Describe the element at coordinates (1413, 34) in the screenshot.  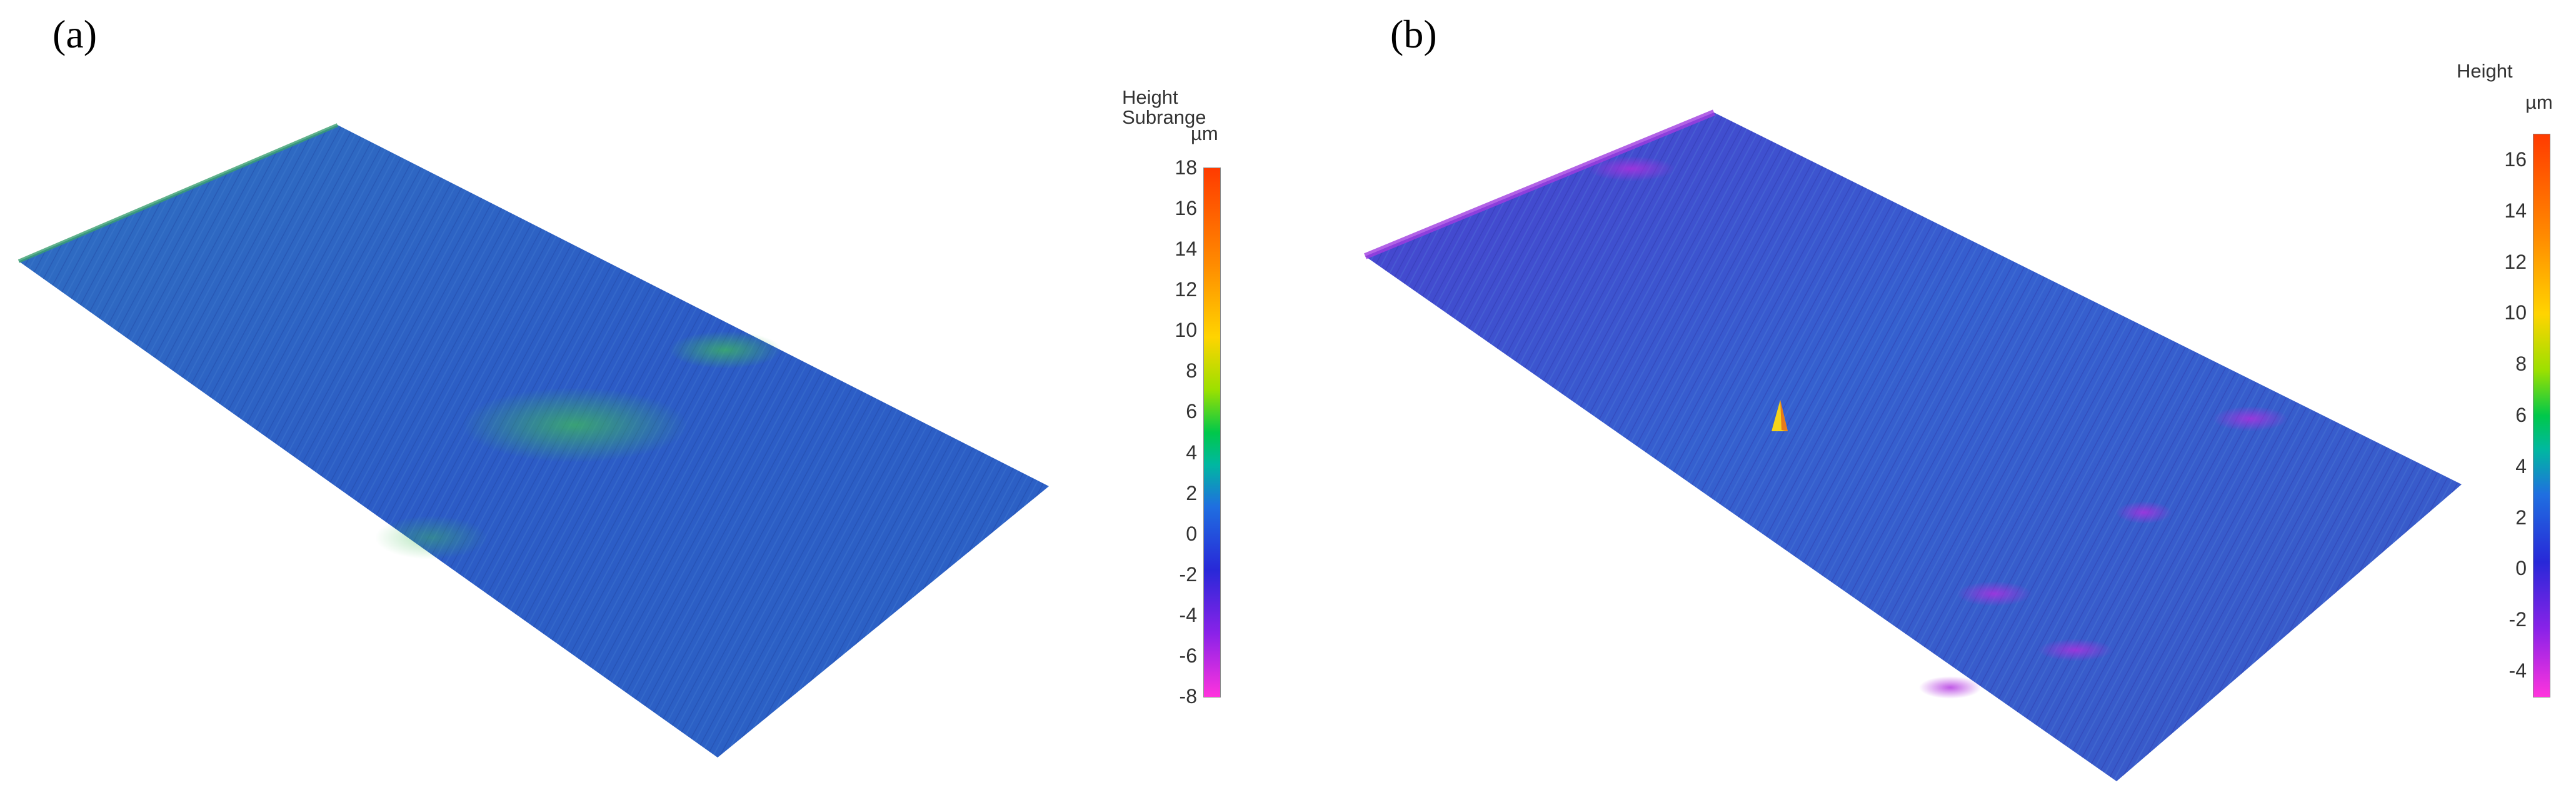
I see `panel-label: (b)` at that location.